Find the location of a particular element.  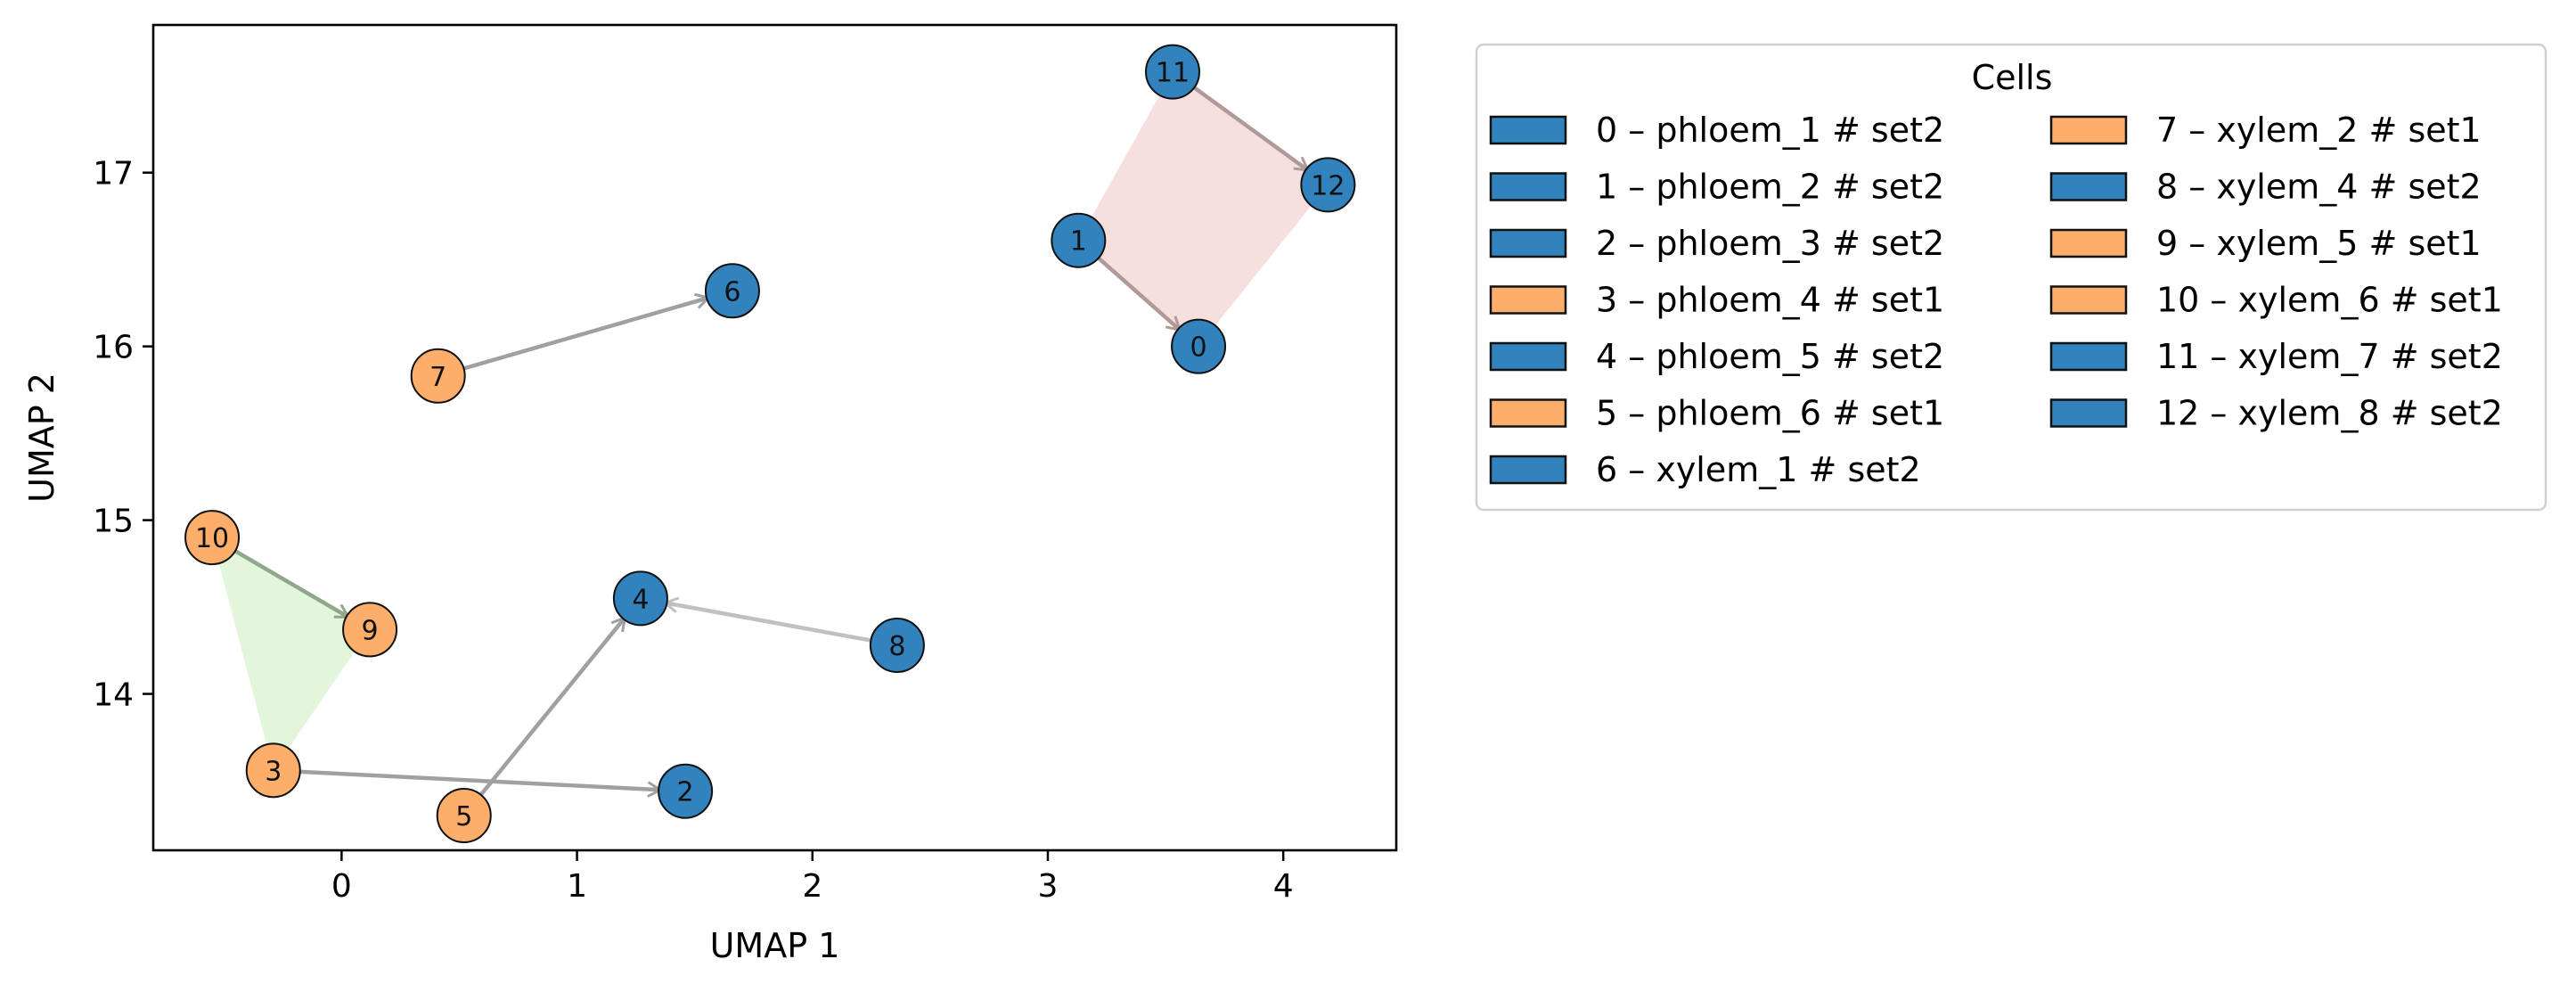

legend-entry-12: 12 – xylem_8 # set2 is located at coordinates (2276, 413).